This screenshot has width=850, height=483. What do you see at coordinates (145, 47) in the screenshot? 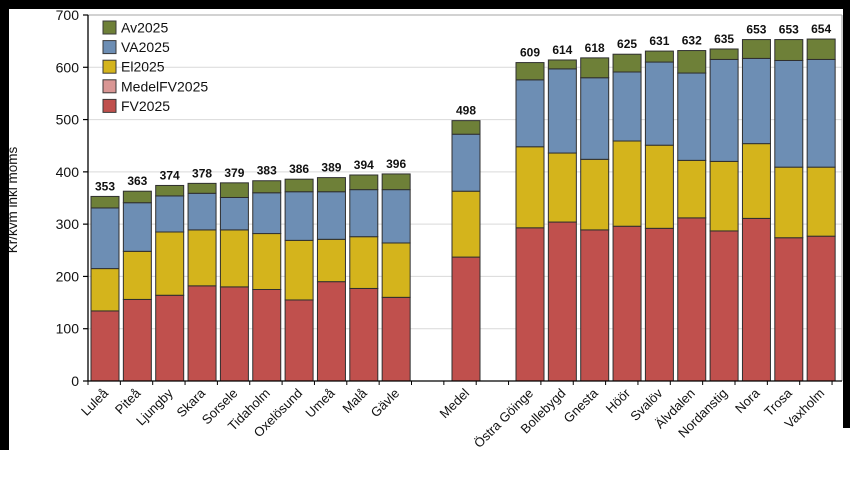
I see `legend-label-VA2025: VA2025` at bounding box center [145, 47].